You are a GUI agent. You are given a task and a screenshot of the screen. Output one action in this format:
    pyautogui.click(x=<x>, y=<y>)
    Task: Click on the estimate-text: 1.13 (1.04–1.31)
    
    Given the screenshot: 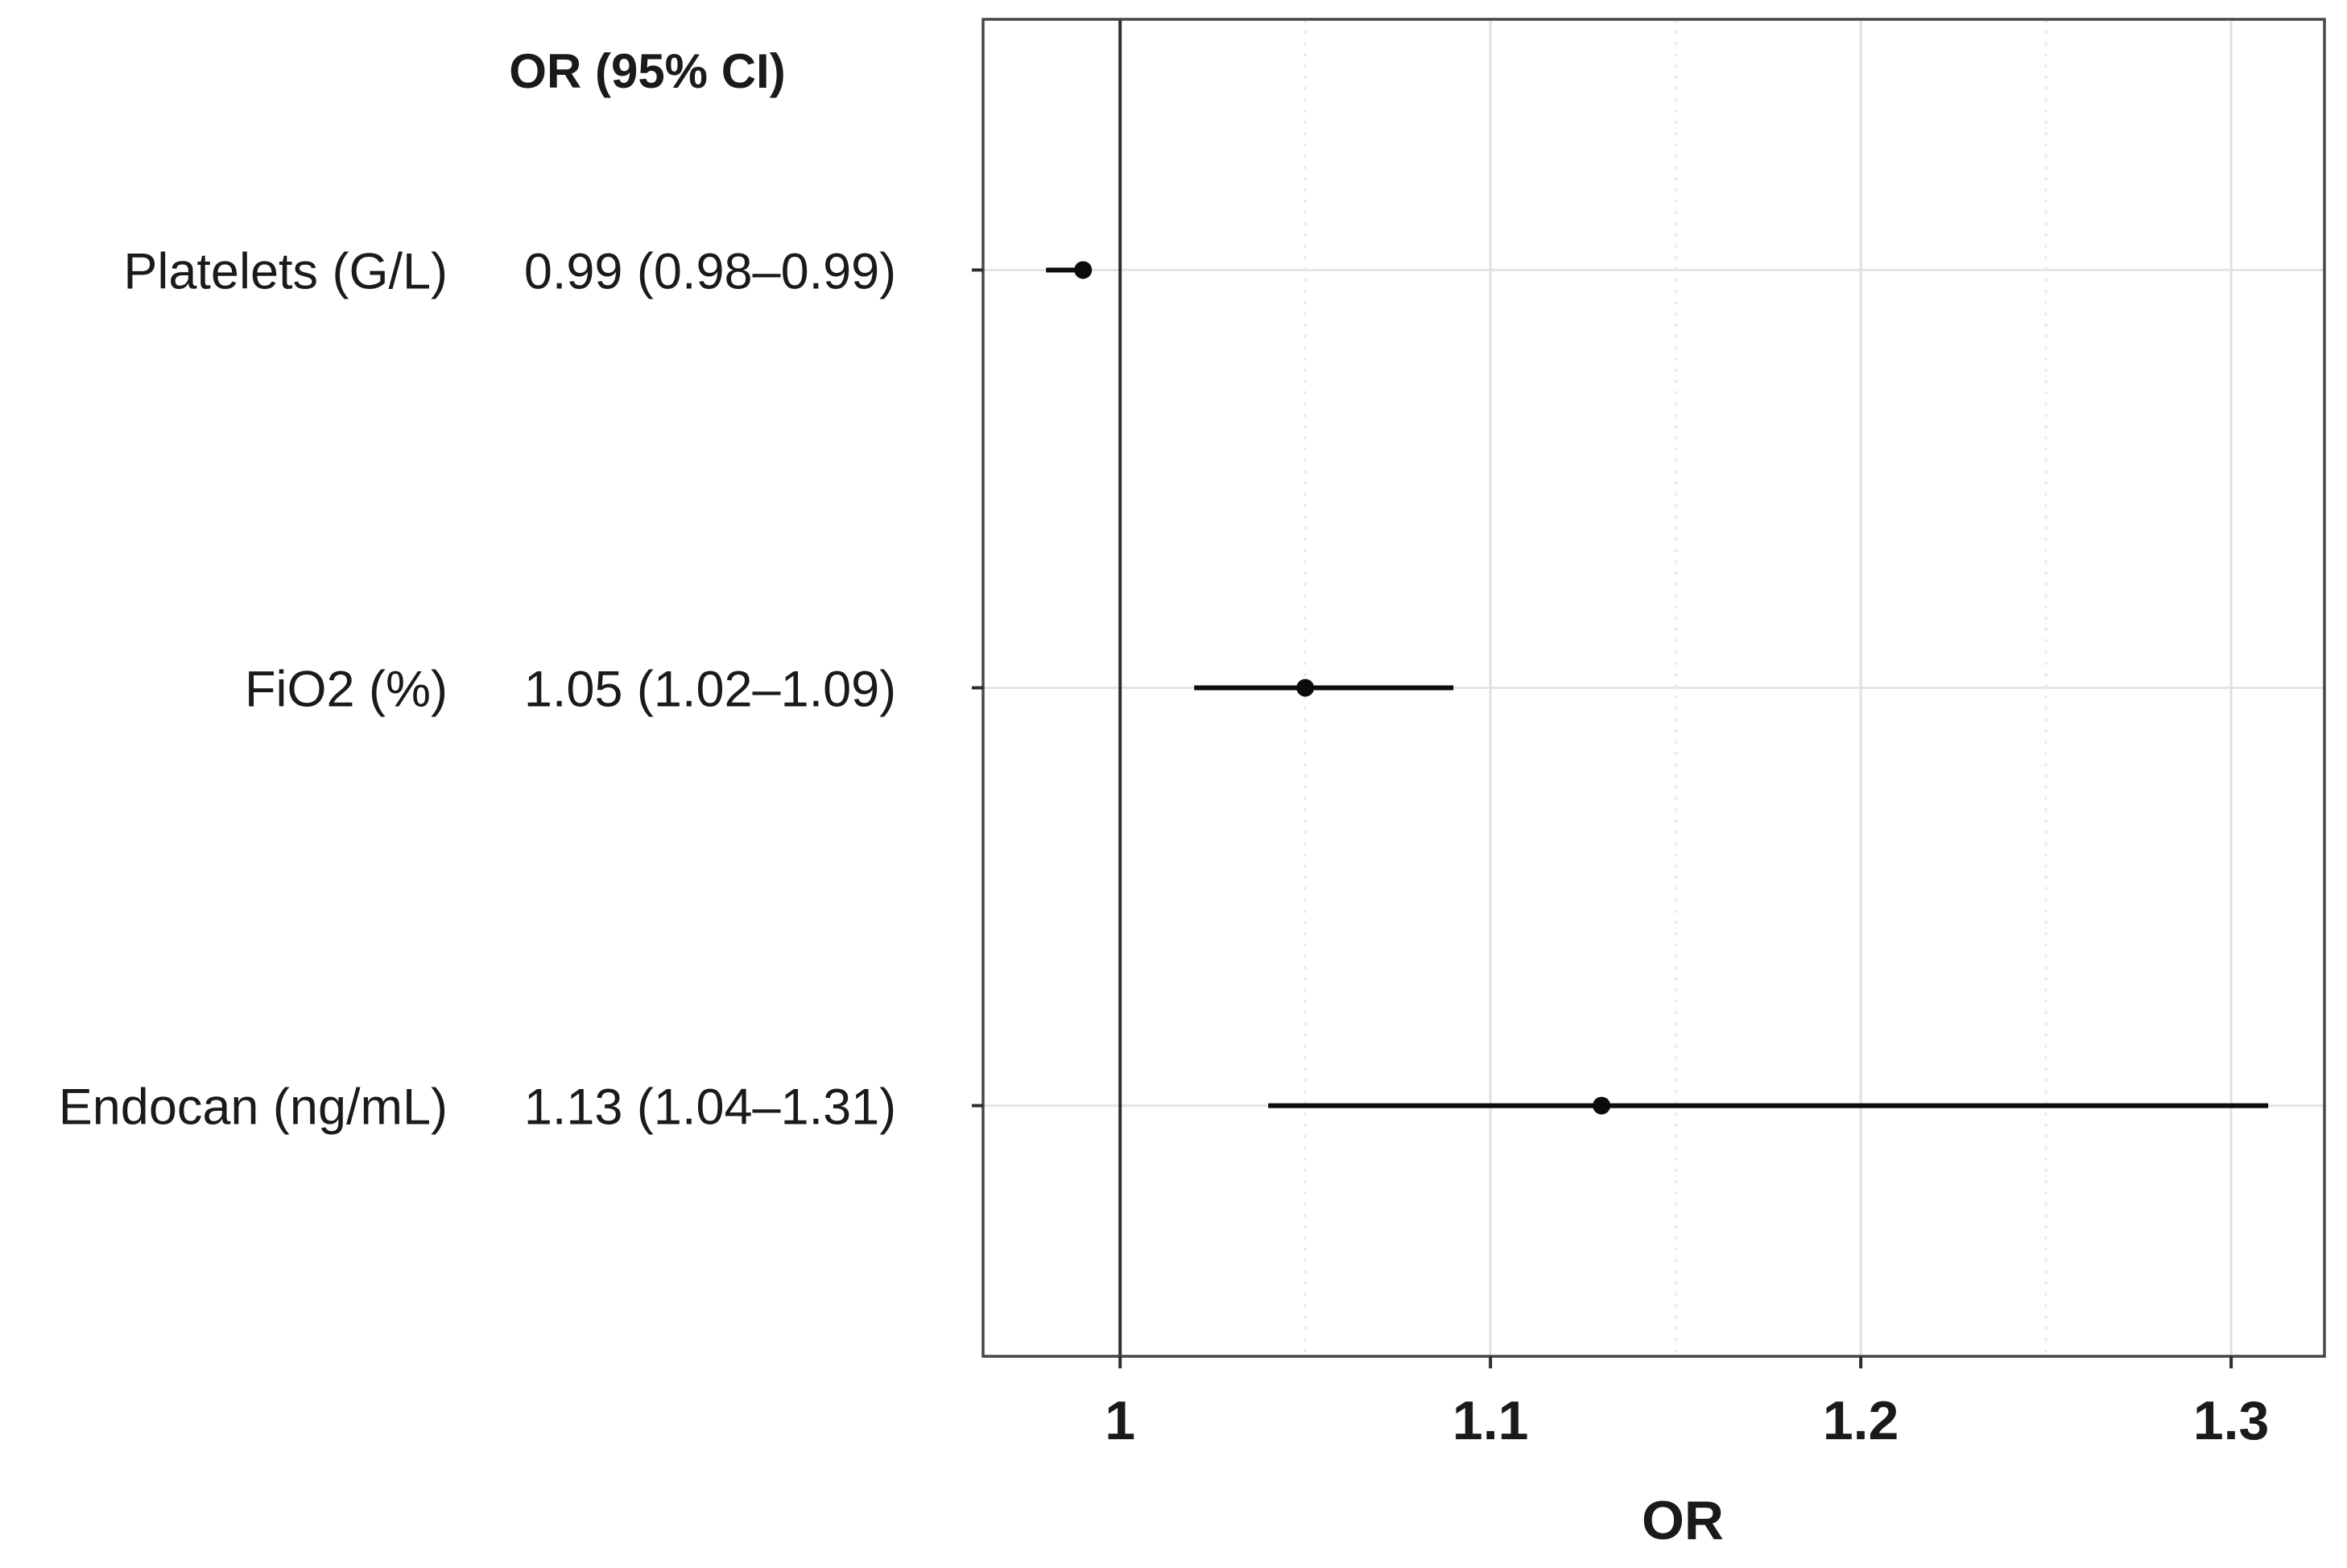 What is the action you would take?
    pyautogui.click(x=710, y=1107)
    